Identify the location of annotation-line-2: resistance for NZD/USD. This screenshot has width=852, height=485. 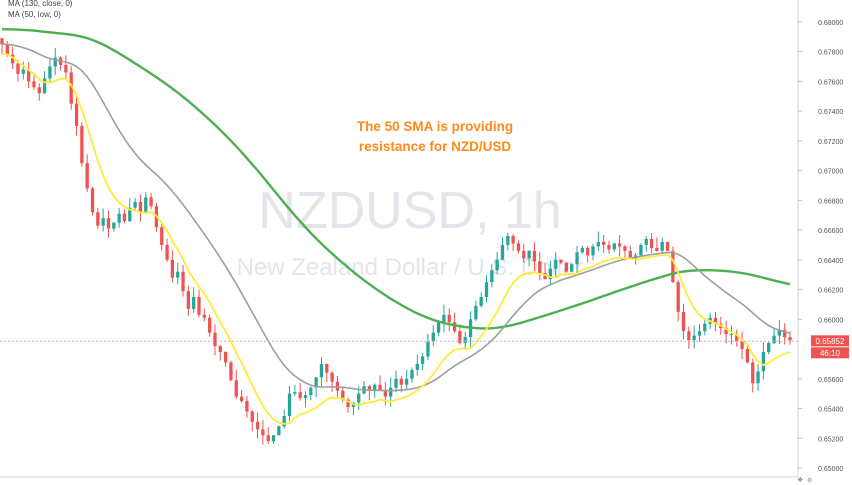
(435, 146).